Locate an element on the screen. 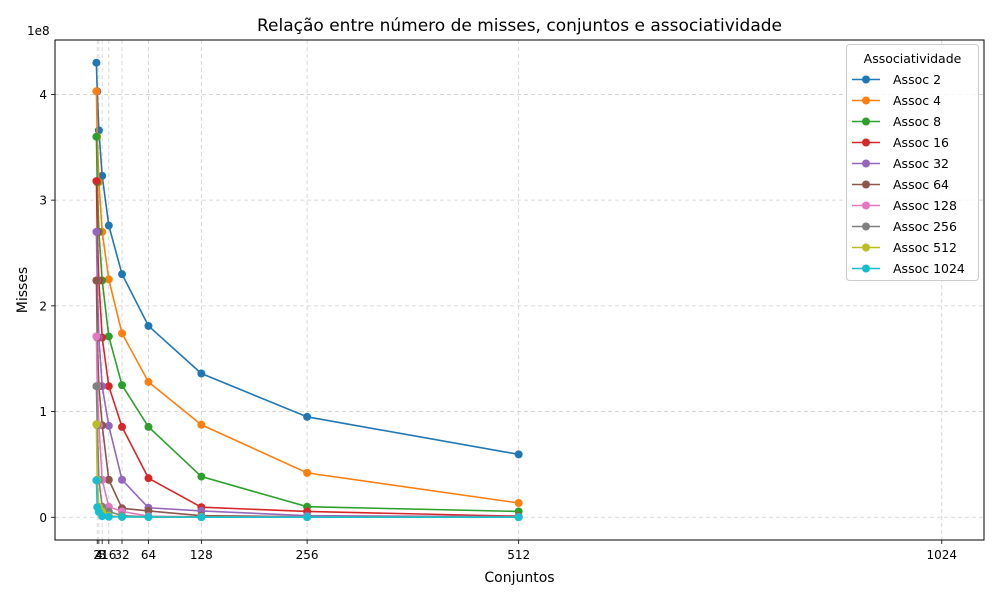 This screenshot has height=600, width=1000. x-tick-label: 2 is located at coordinates (97, 555).